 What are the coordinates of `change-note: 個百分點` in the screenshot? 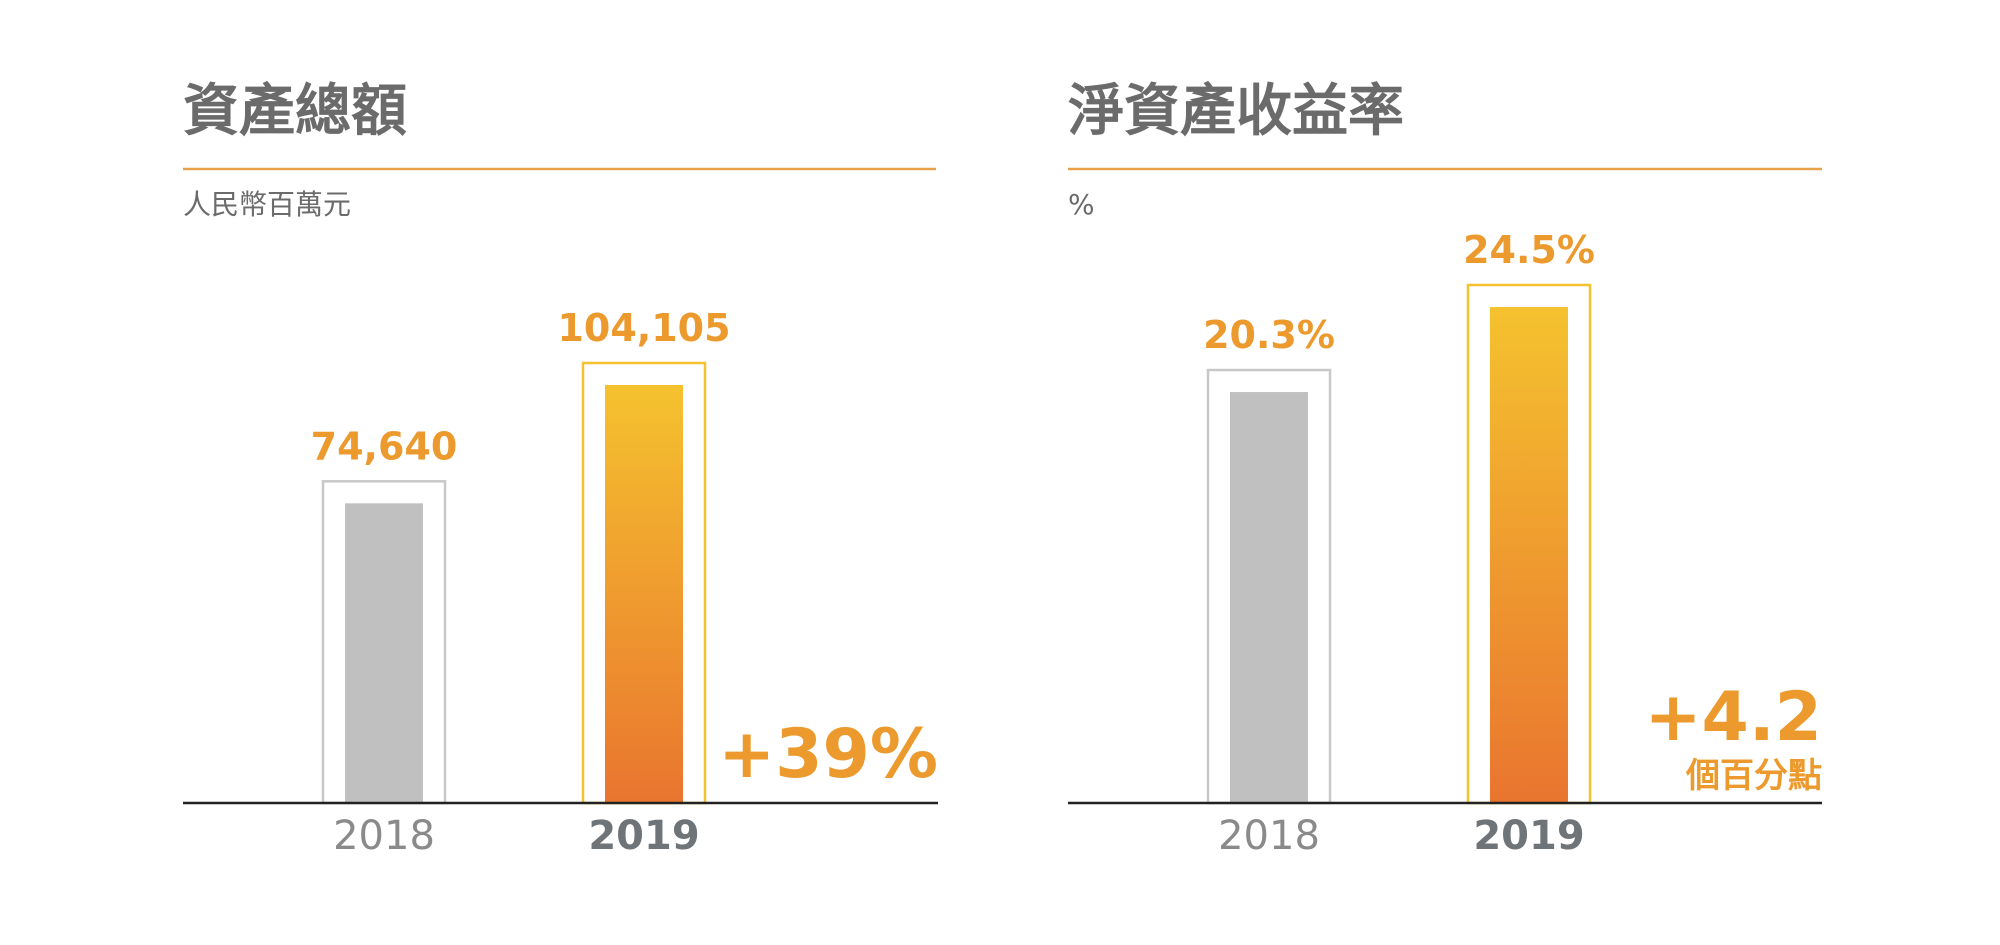 It's located at (1753, 776).